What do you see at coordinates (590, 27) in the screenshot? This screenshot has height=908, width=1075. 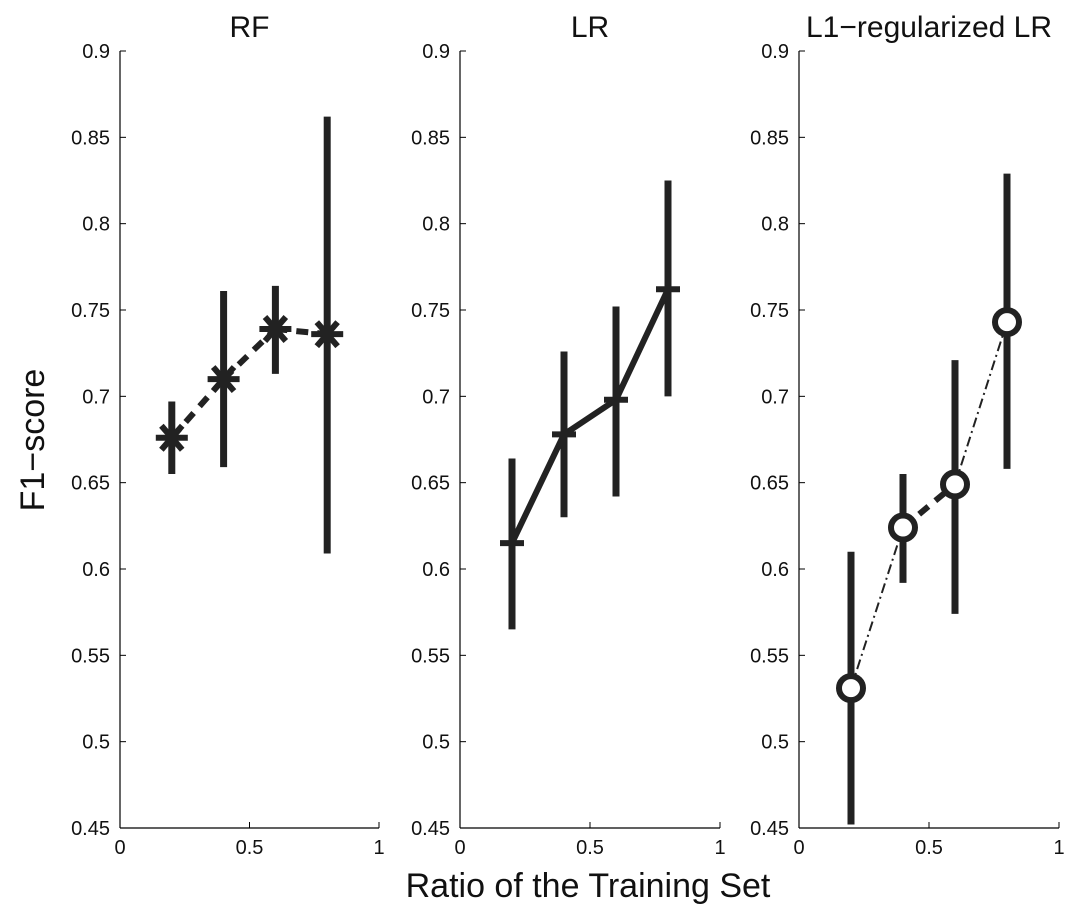 I see `panel-title: LR` at bounding box center [590, 27].